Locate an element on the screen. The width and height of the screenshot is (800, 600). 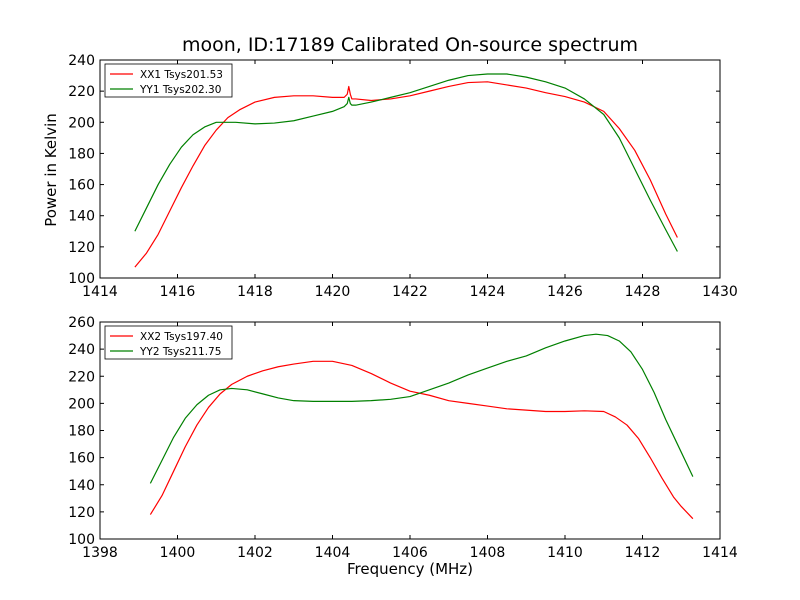
x-tick-label: 1408 is located at coordinates (488, 553).